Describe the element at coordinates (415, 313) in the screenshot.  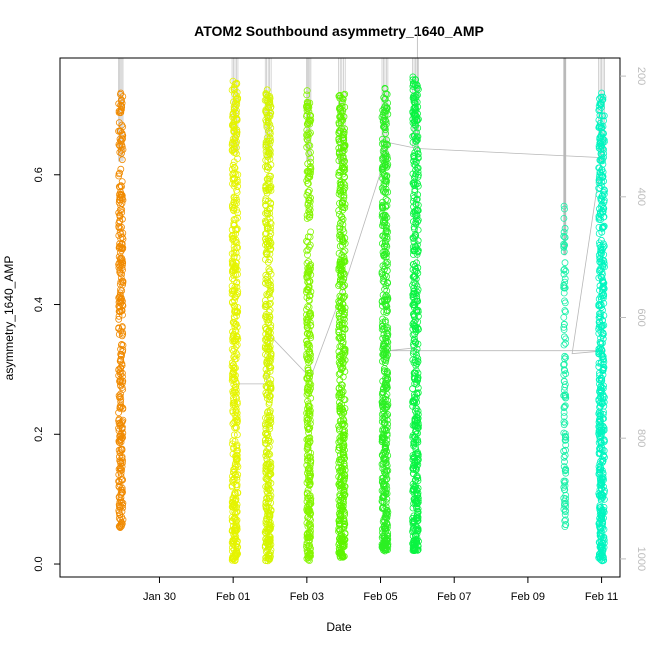
I see `series-group` at that location.